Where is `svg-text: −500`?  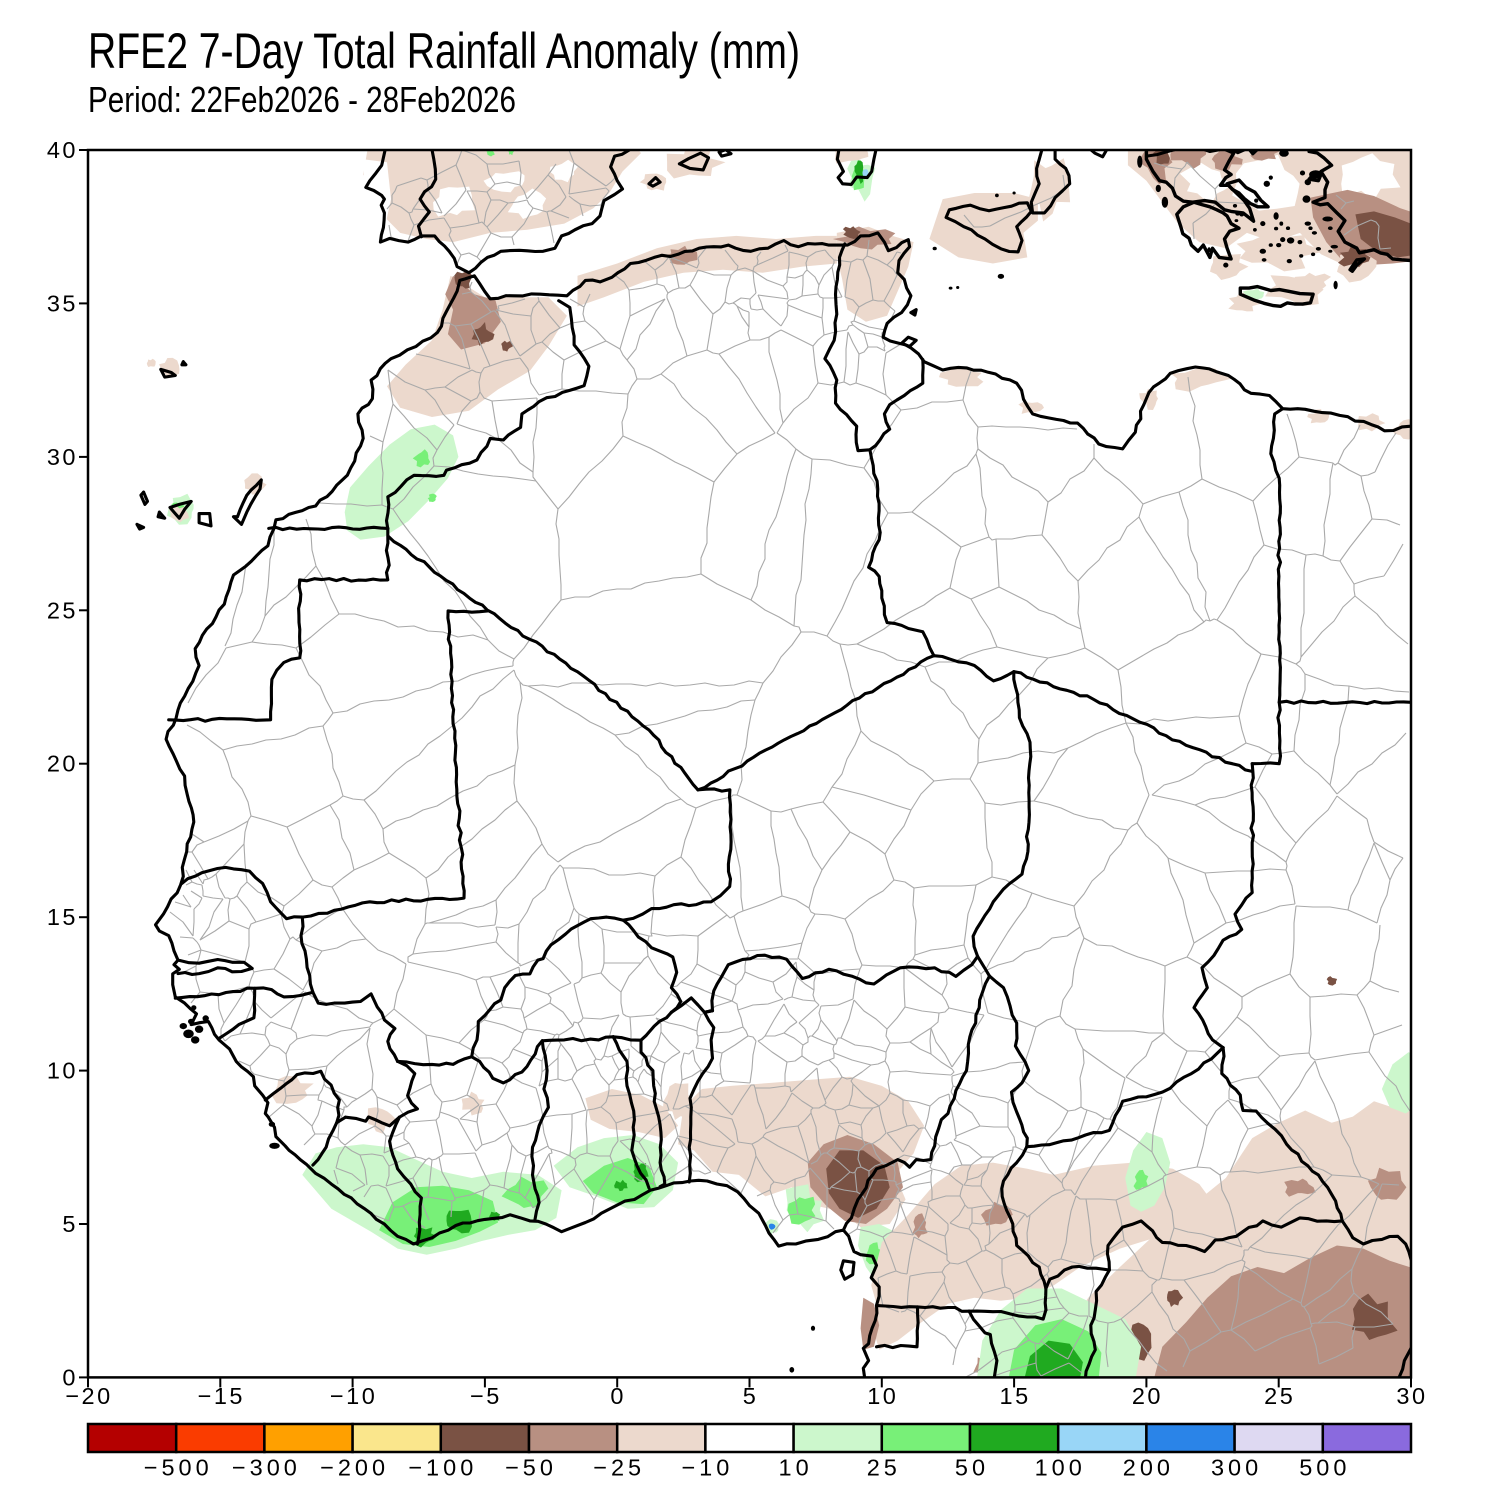 svg-text: −500 is located at coordinates (178, 1468).